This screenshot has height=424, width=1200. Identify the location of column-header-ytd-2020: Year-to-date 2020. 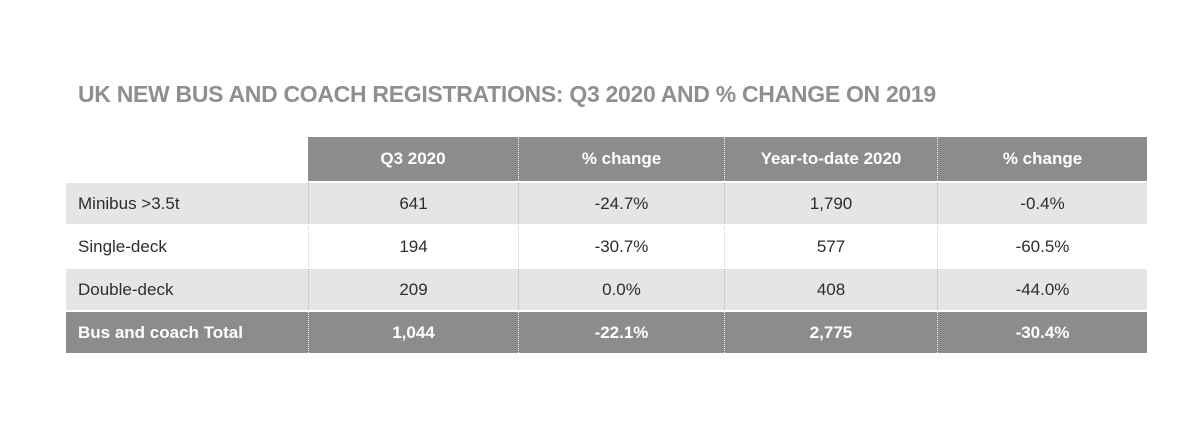
(830, 159).